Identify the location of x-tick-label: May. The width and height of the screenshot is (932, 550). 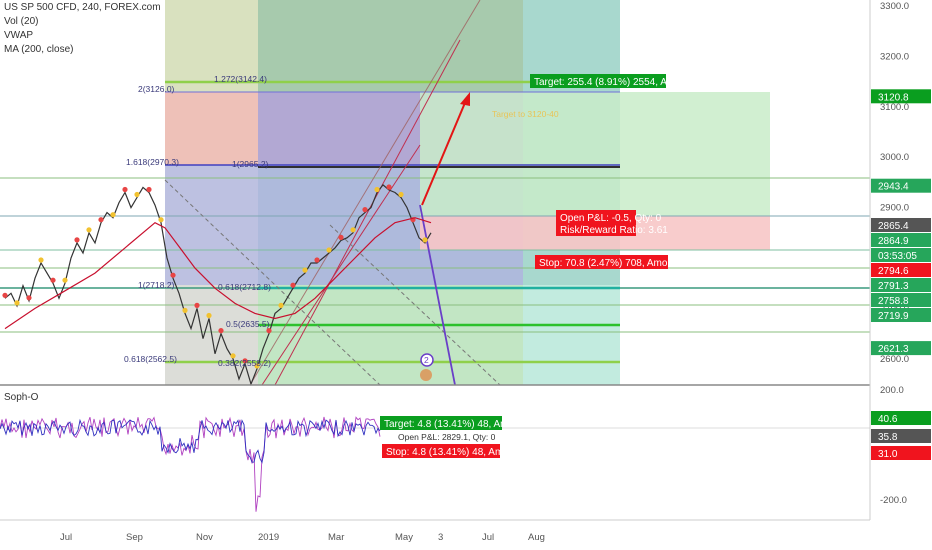
(404, 537).